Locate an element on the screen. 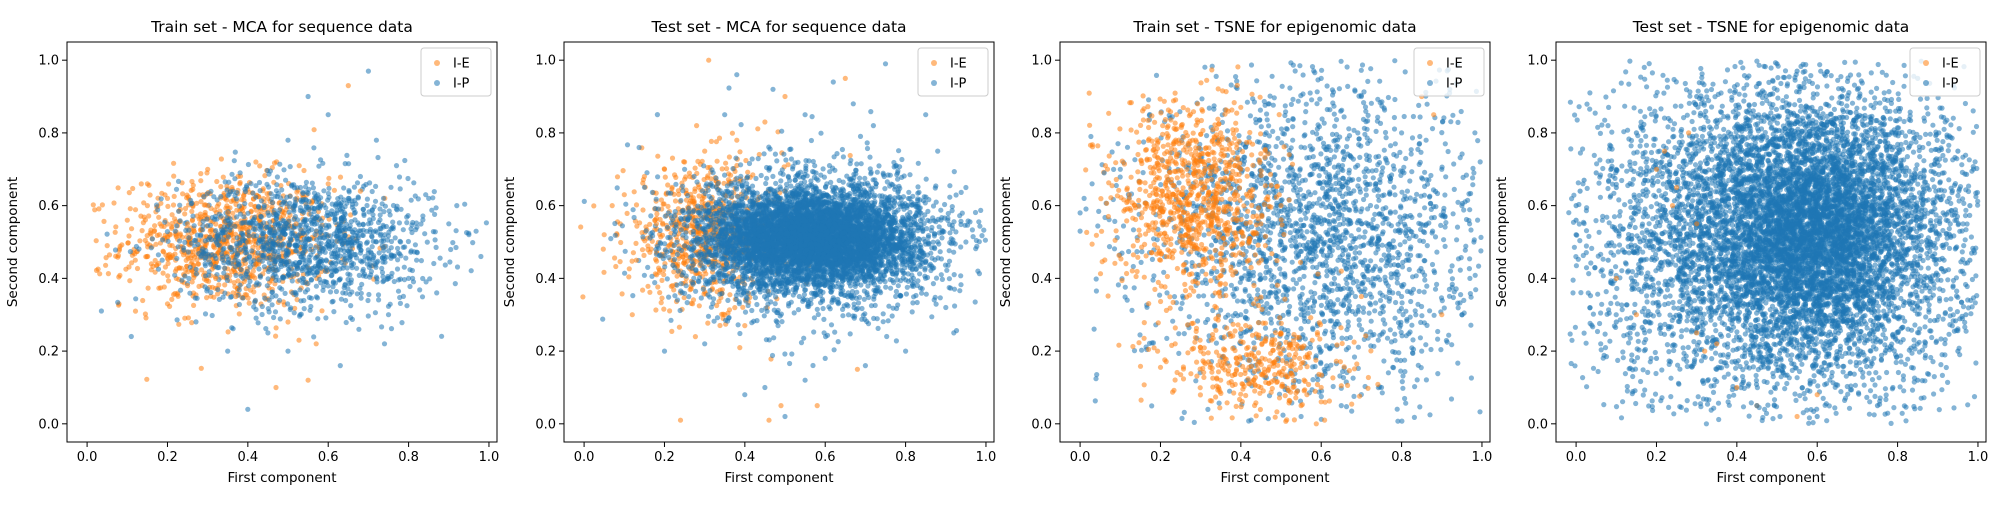  legend: I-EI-P is located at coordinates (456, 72).